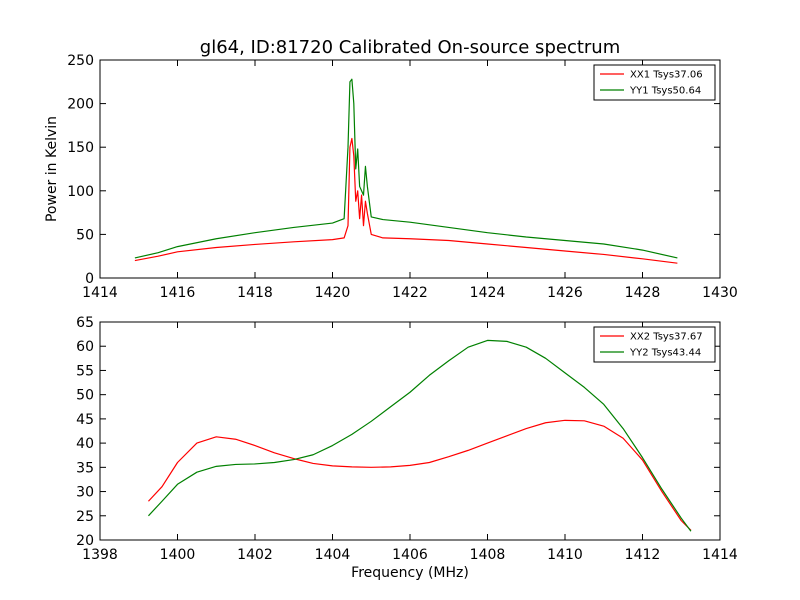  I want to click on chart-top-y-tick-label: 50, so click(85, 235).